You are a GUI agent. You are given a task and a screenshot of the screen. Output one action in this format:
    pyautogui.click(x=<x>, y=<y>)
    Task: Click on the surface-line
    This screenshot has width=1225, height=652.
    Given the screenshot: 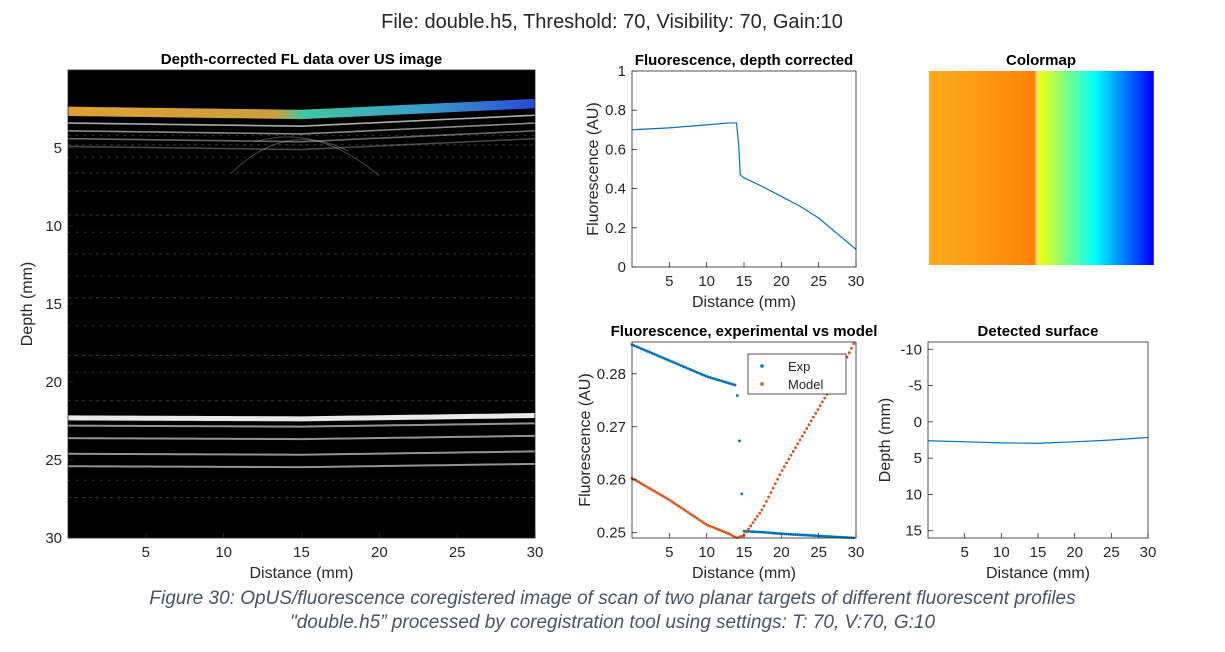 What is the action you would take?
    pyautogui.click(x=1038, y=440)
    